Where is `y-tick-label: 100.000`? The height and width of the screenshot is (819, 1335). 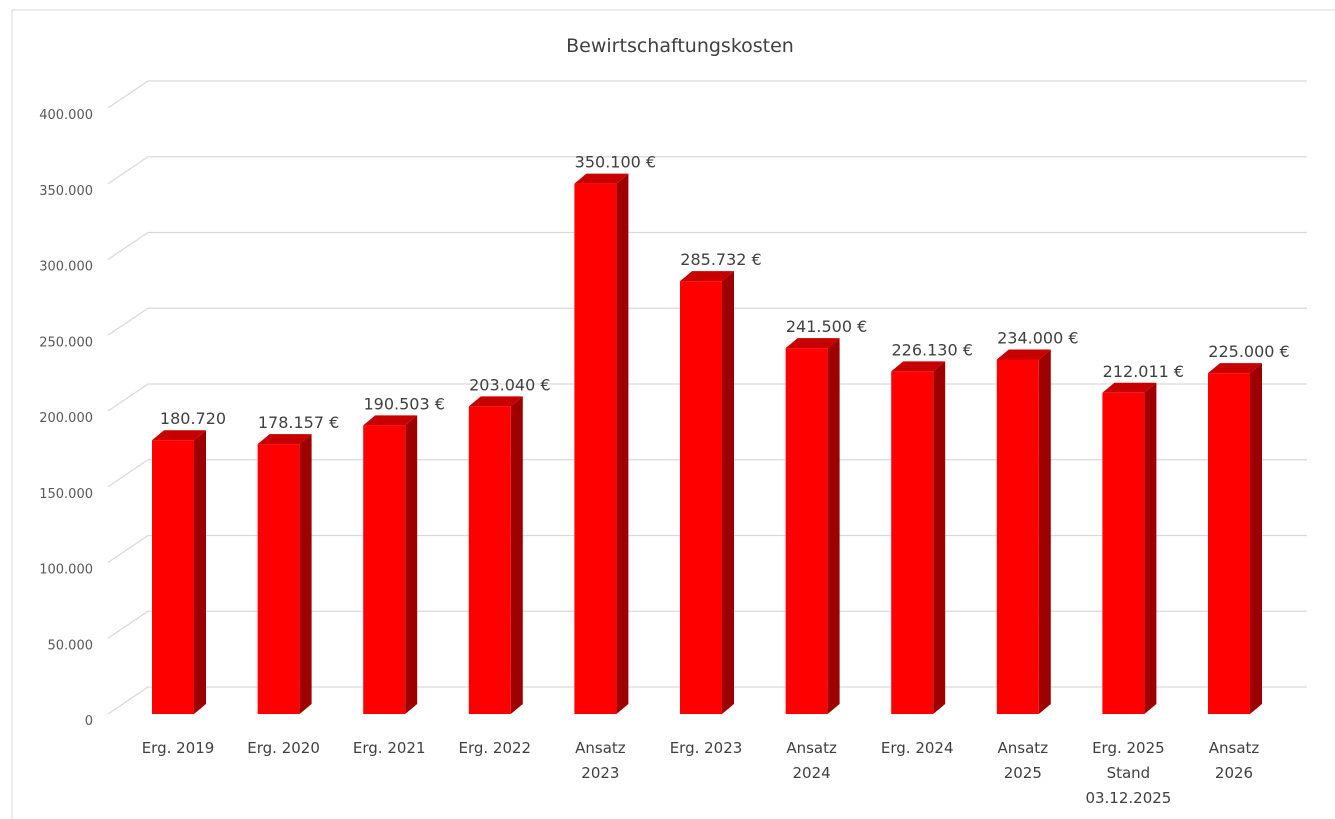 y-tick-label: 100.000 is located at coordinates (66, 570).